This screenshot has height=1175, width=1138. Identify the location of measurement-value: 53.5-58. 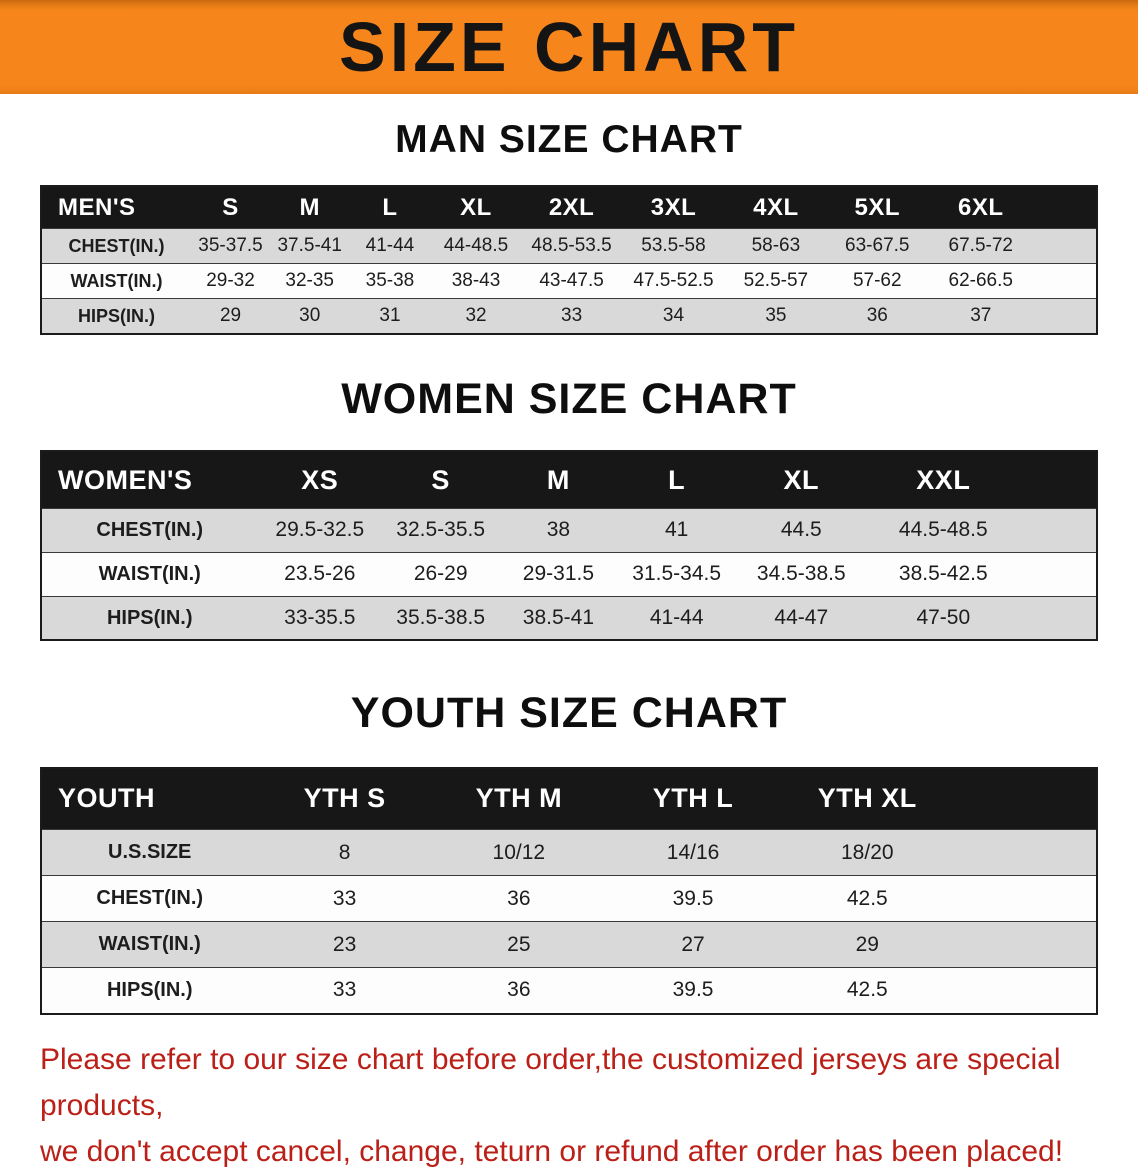
(673, 246).